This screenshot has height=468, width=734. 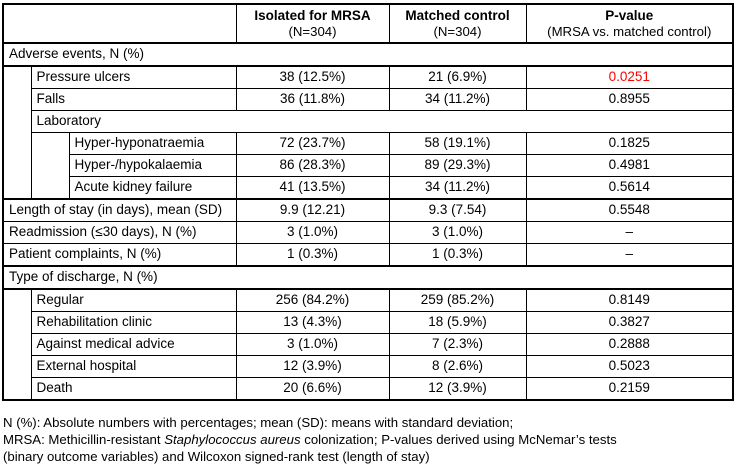 What do you see at coordinates (312, 99) in the screenshot?
I see `mrsa-value: 36 (11.8%)` at bounding box center [312, 99].